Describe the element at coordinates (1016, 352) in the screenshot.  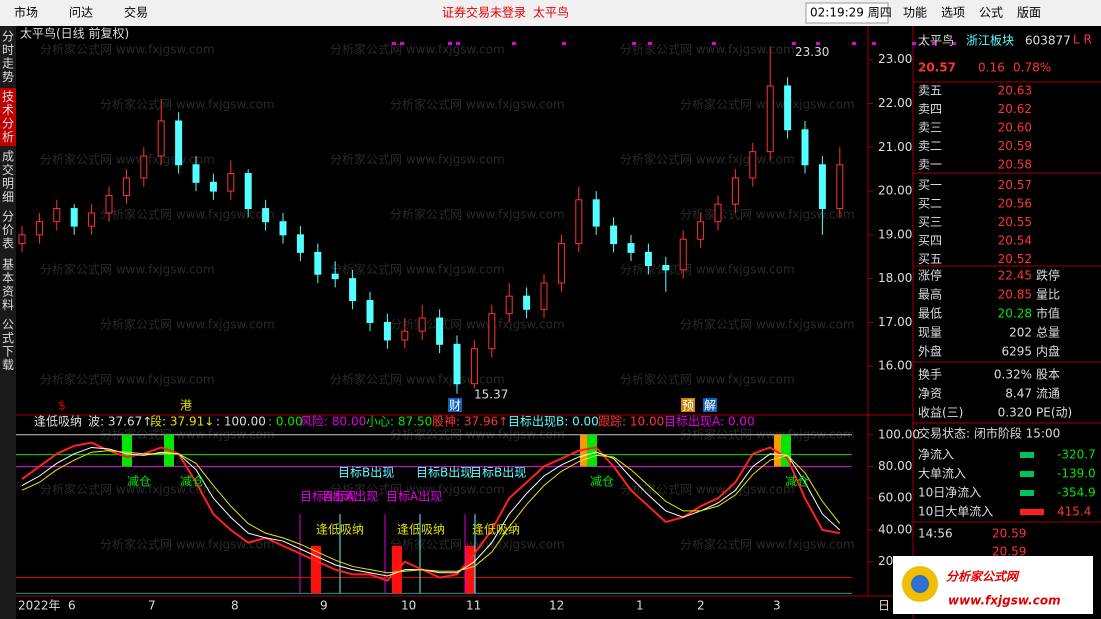
I see `stat-value: 6295` at that location.